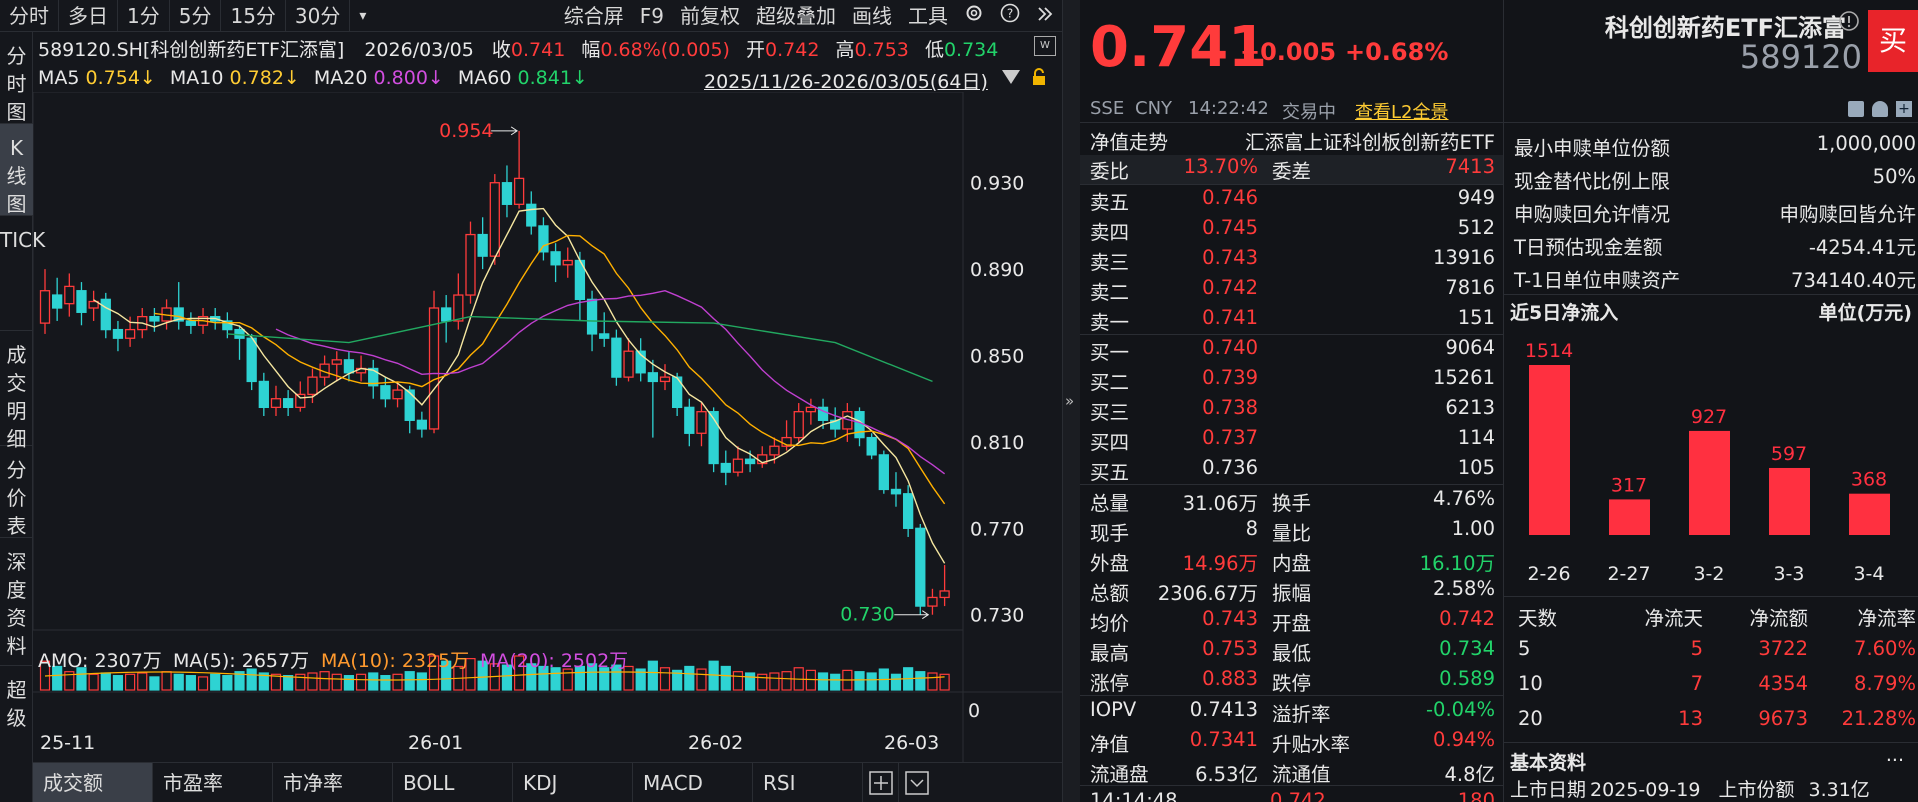 Image resolution: width=1918 pixels, height=802 pixels. What do you see at coordinates (1402, 112) in the screenshot?
I see `l2-link: 查看L2全景` at bounding box center [1402, 112].